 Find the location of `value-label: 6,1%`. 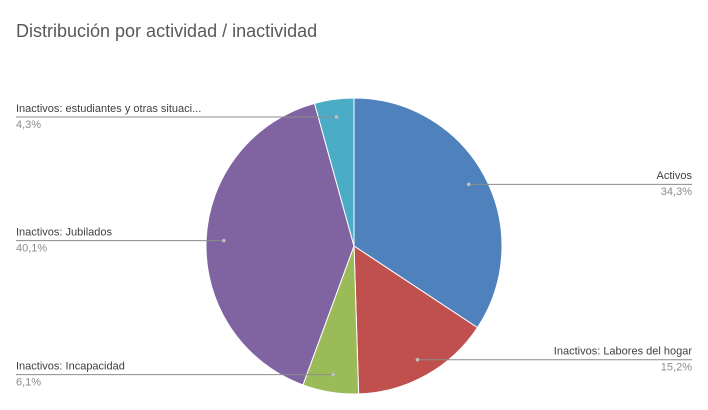

value-label: 6,1% is located at coordinates (28, 382).